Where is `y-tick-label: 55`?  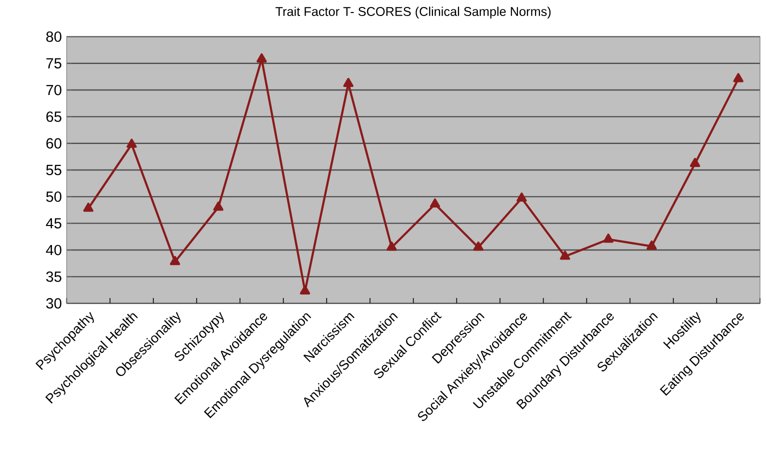
y-tick-label: 55 is located at coordinates (54, 170).